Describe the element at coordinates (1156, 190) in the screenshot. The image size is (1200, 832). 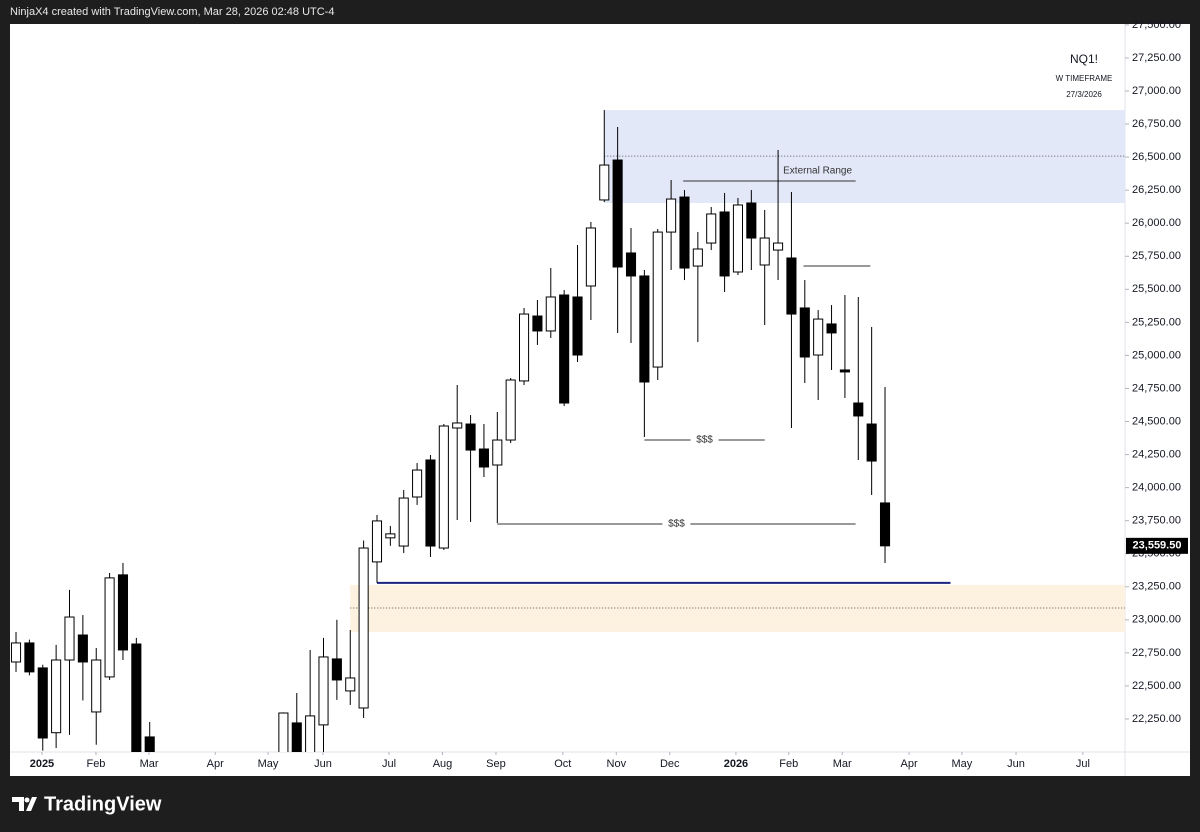
I see `y-tick-label: 26,250.00` at that location.